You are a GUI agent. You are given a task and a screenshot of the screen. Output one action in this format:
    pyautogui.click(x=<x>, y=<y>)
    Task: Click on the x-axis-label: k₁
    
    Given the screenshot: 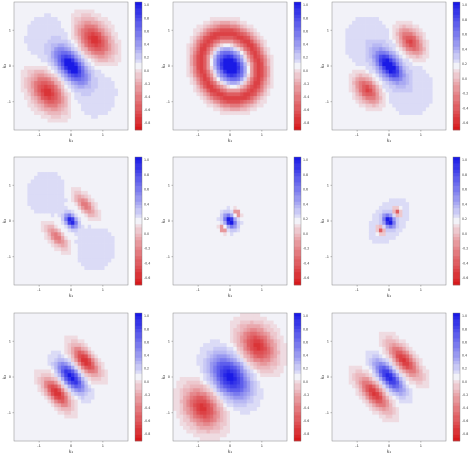 What is the action you would take?
    pyautogui.click(x=230, y=141)
    